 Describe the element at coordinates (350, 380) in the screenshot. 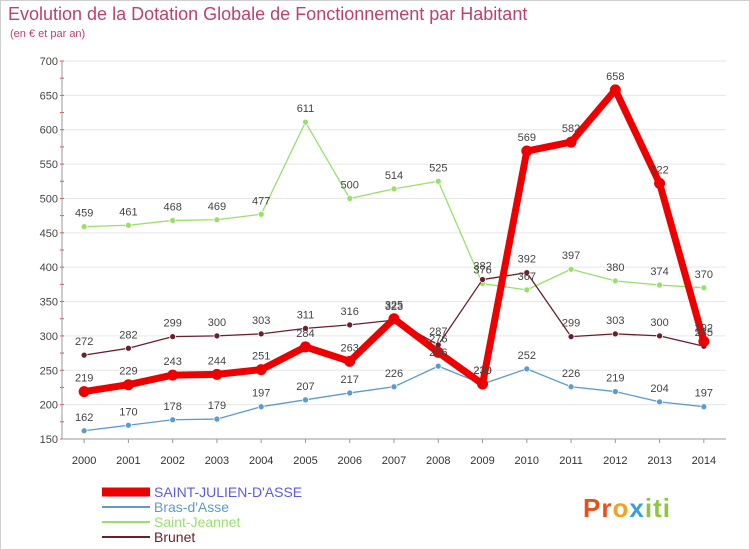

I see `data-label: 217` at that location.